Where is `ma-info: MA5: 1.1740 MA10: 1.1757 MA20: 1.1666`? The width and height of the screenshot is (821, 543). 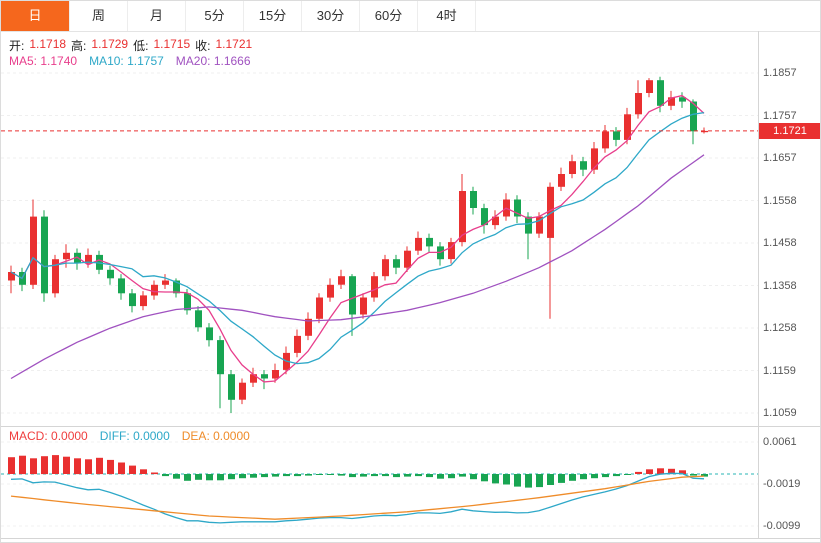 ma-info: MA5: 1.1740 MA10: 1.1757 MA20: 1.1666 is located at coordinates (130, 61).